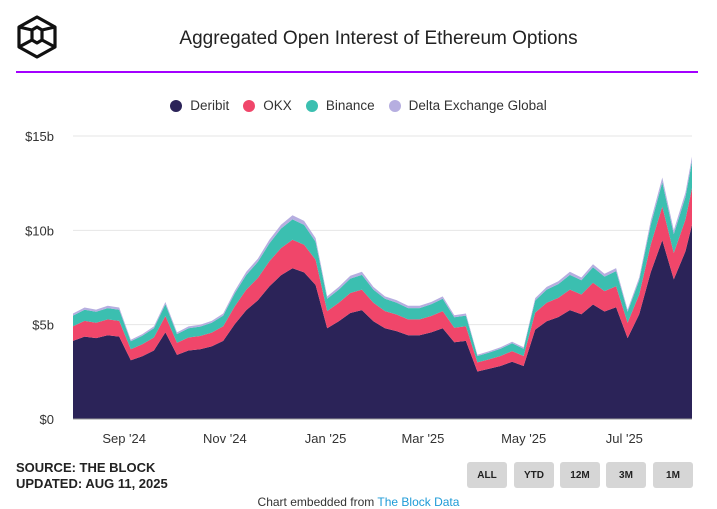  What do you see at coordinates (580, 475) in the screenshot?
I see `range-button-12m: 12M` at bounding box center [580, 475].